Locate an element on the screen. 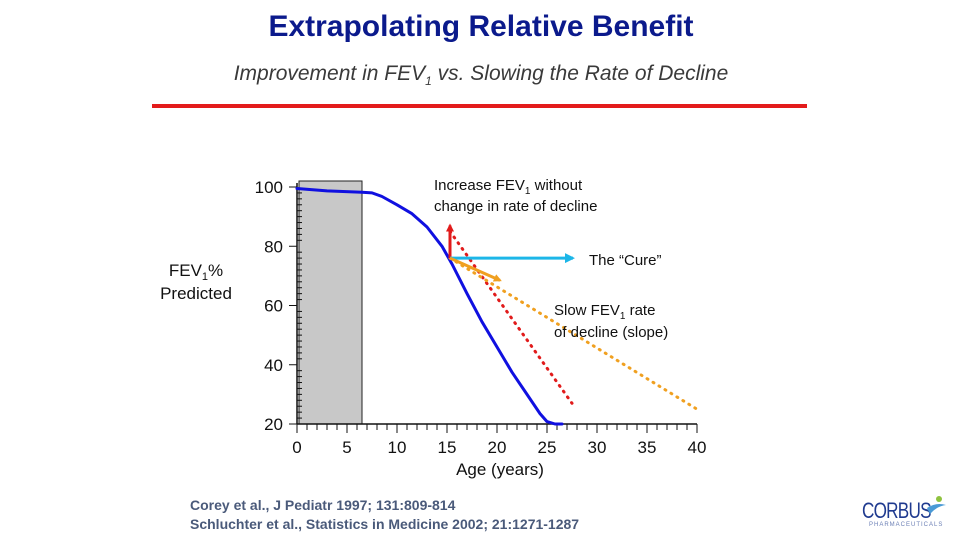  corbus-logo: CORBUS PHARMACEUTICALS is located at coordinates (907, 514).